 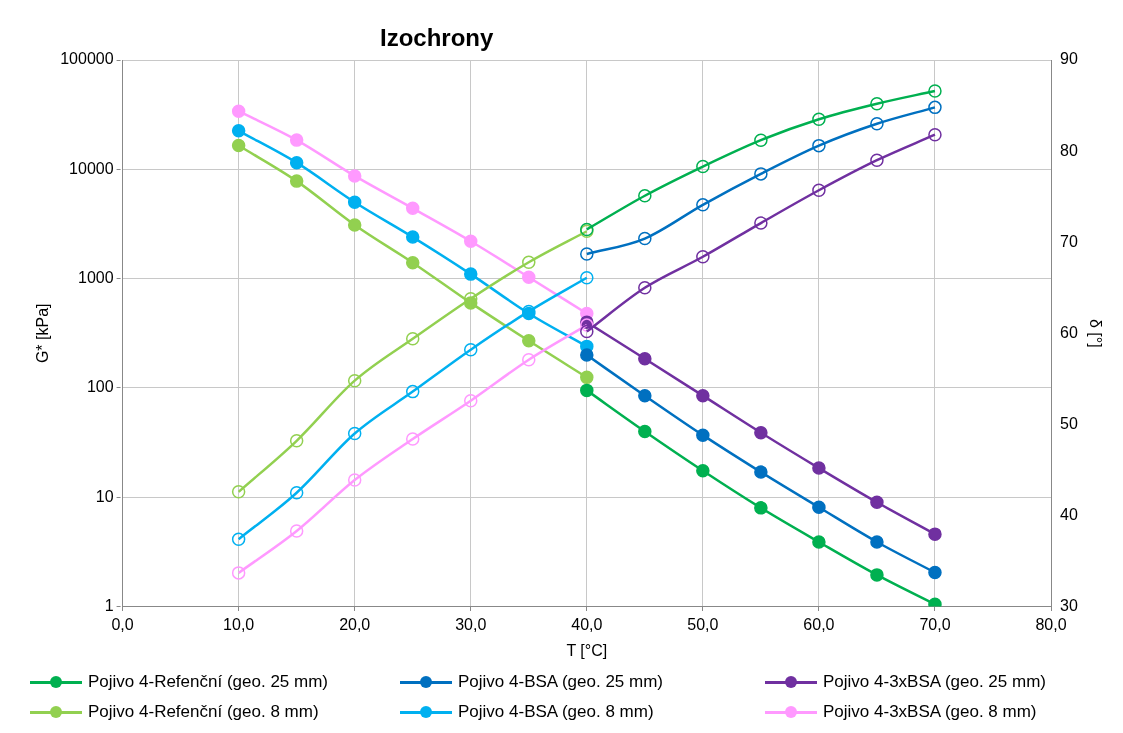 I want to click on legend-label: Pojivo 4-3xBSA (geo. 8 mm), so click(x=930, y=712).